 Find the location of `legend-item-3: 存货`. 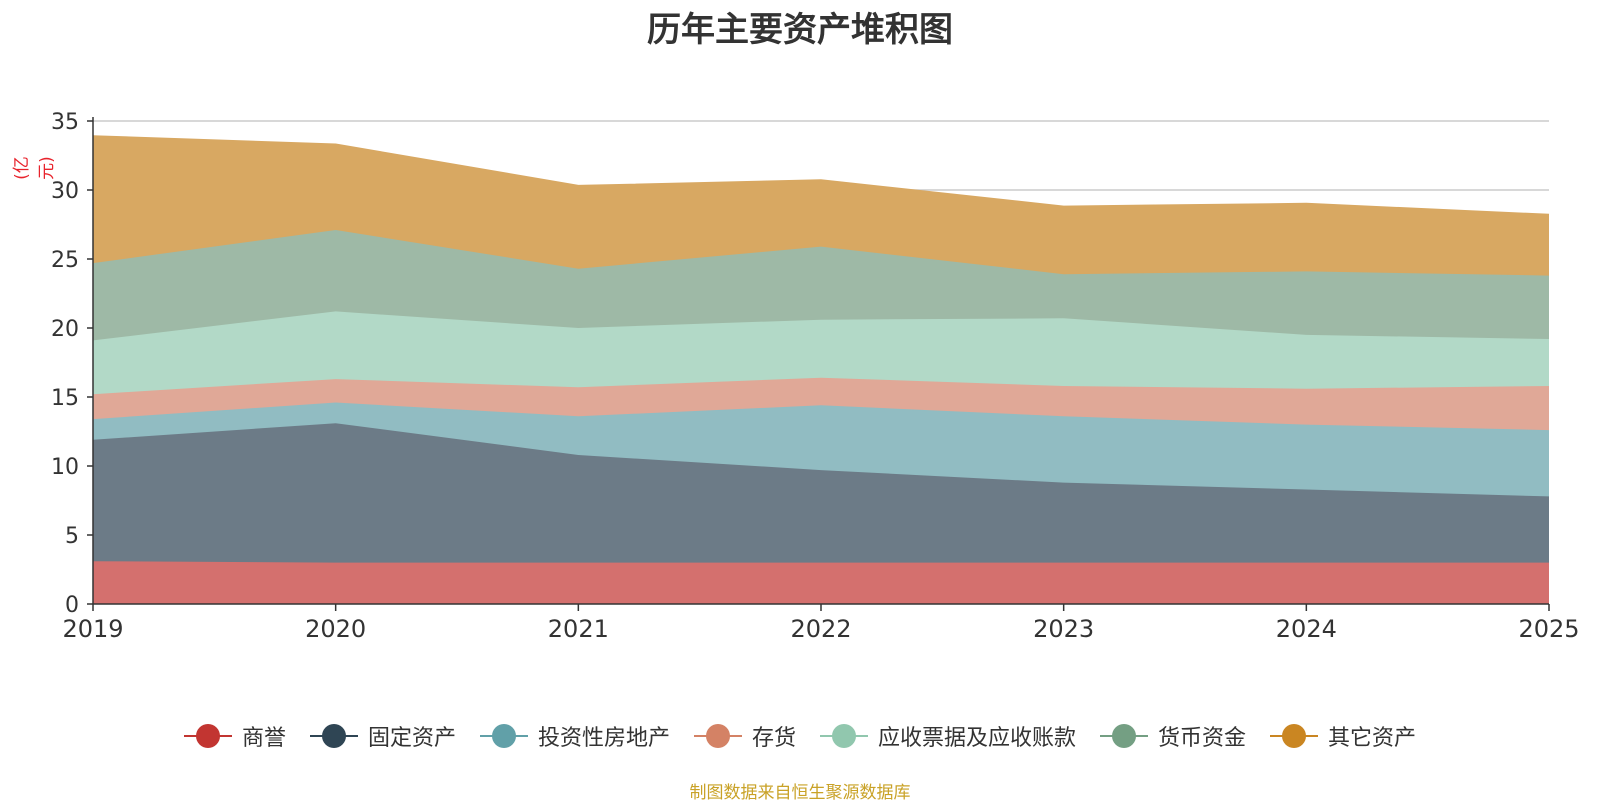

legend-item-3: 存货 is located at coordinates (744, 736).